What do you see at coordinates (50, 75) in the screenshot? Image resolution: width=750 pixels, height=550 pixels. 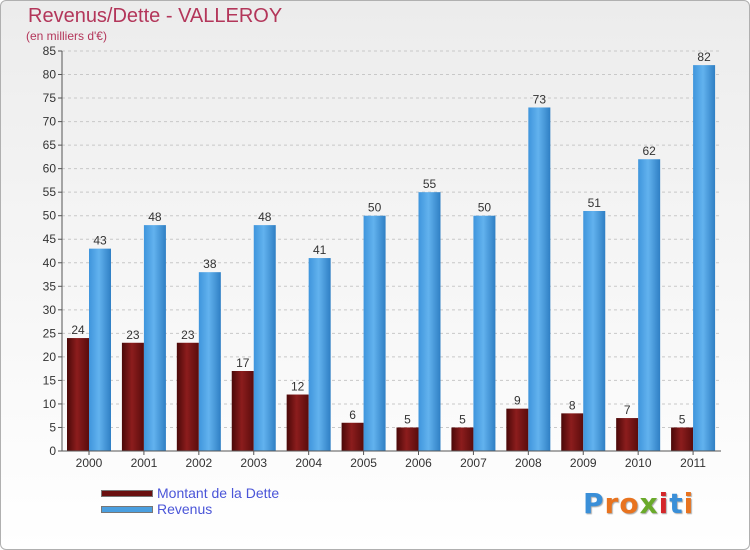 I see `y-tick-label: 80` at bounding box center [50, 75].